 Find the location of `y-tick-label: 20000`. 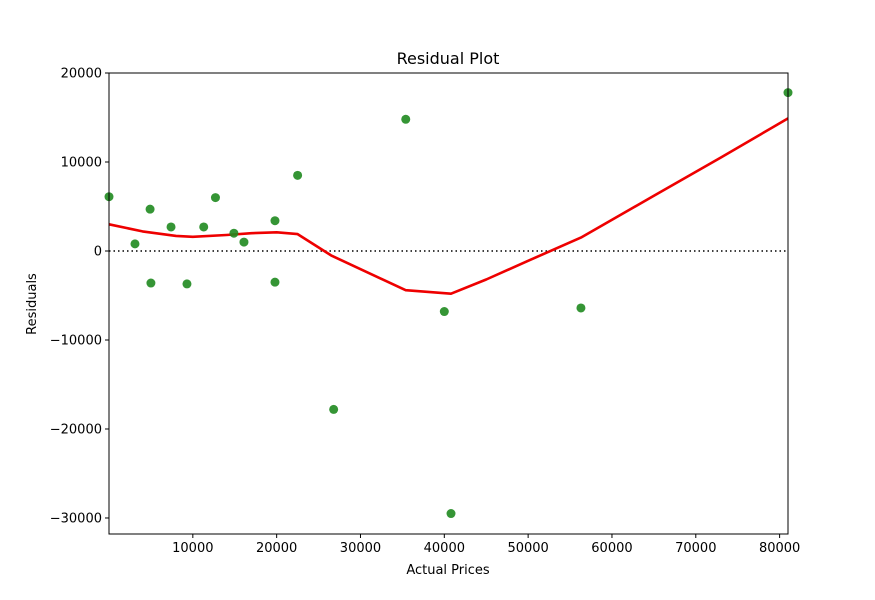

y-tick-label: 20000 is located at coordinates (81, 74).